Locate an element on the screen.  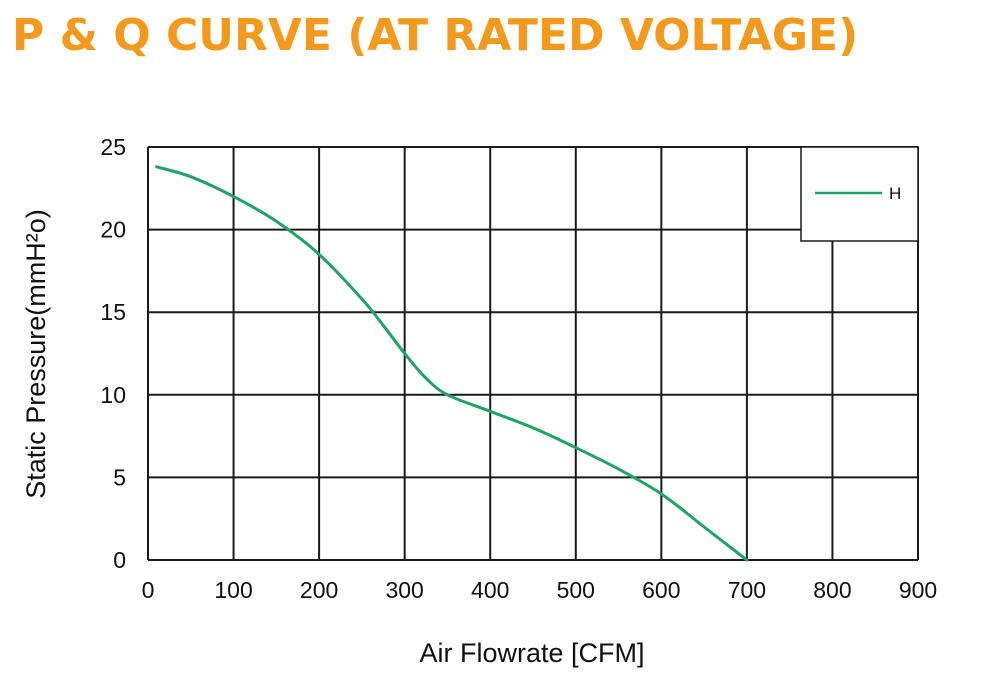
x-tick-label: 200 is located at coordinates (319, 590).